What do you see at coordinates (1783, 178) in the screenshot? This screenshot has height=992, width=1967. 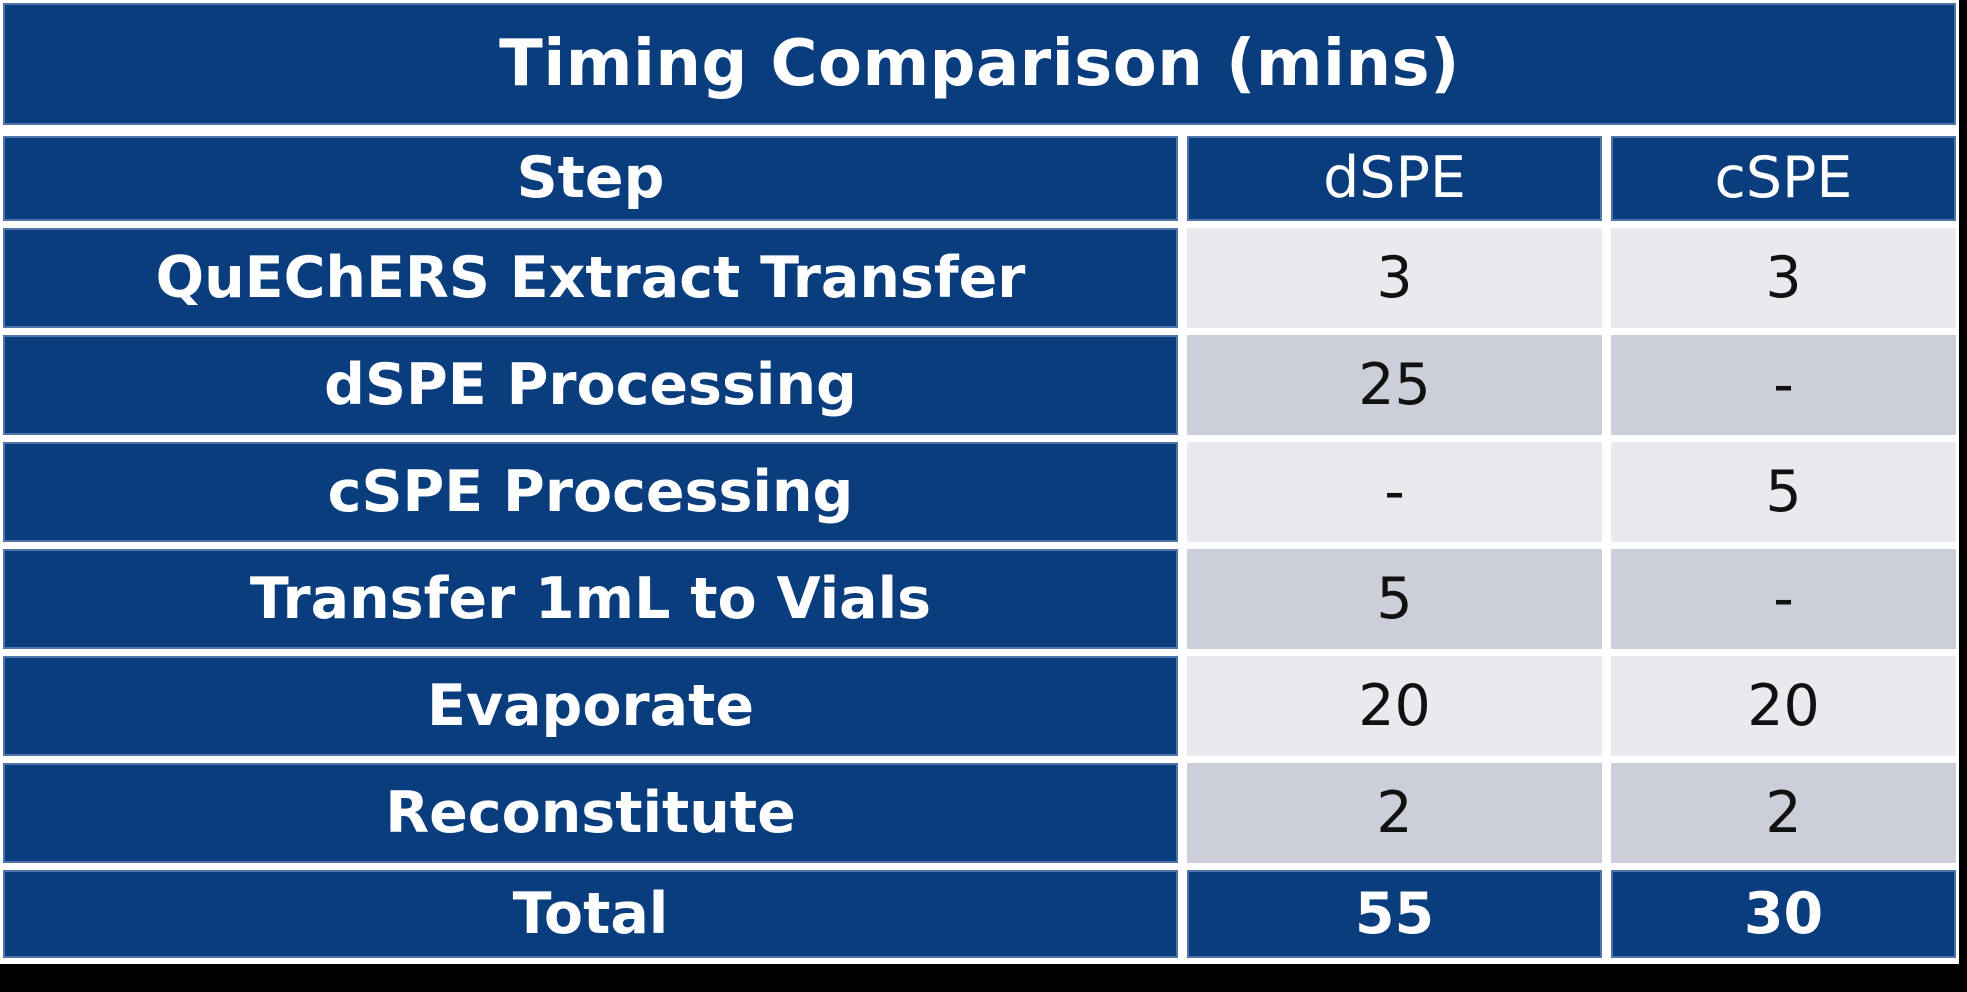 I see `col-header-cspe: cSPE` at bounding box center [1783, 178].